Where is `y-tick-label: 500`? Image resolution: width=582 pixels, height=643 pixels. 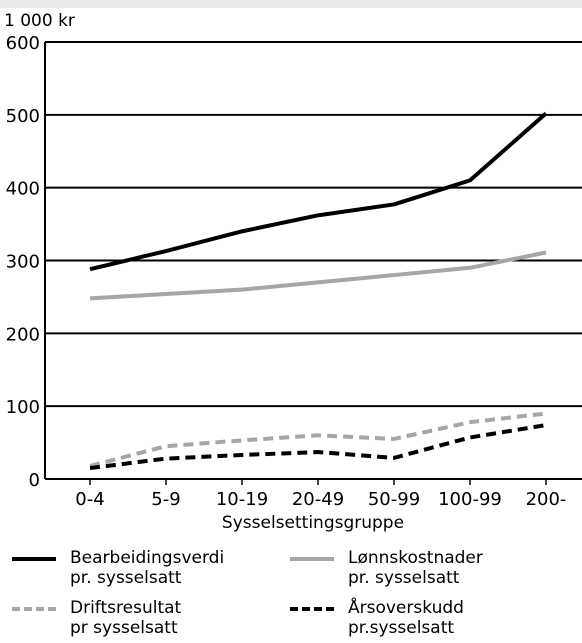 y-tick-label: 500 is located at coordinates (23, 116).